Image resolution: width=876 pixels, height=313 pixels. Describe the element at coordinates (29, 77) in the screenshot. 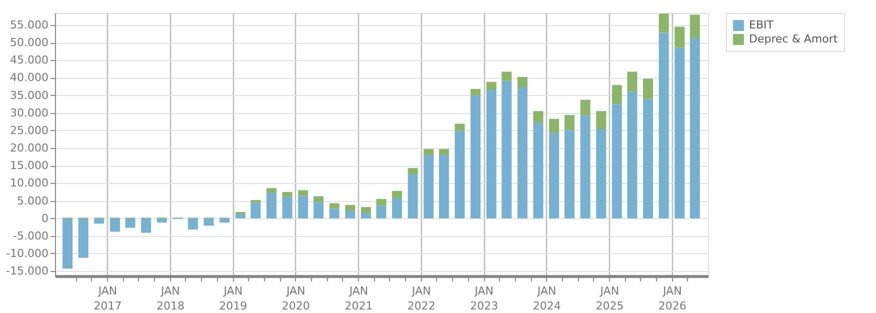

I see `y-tick-label: 40.000` at that location.